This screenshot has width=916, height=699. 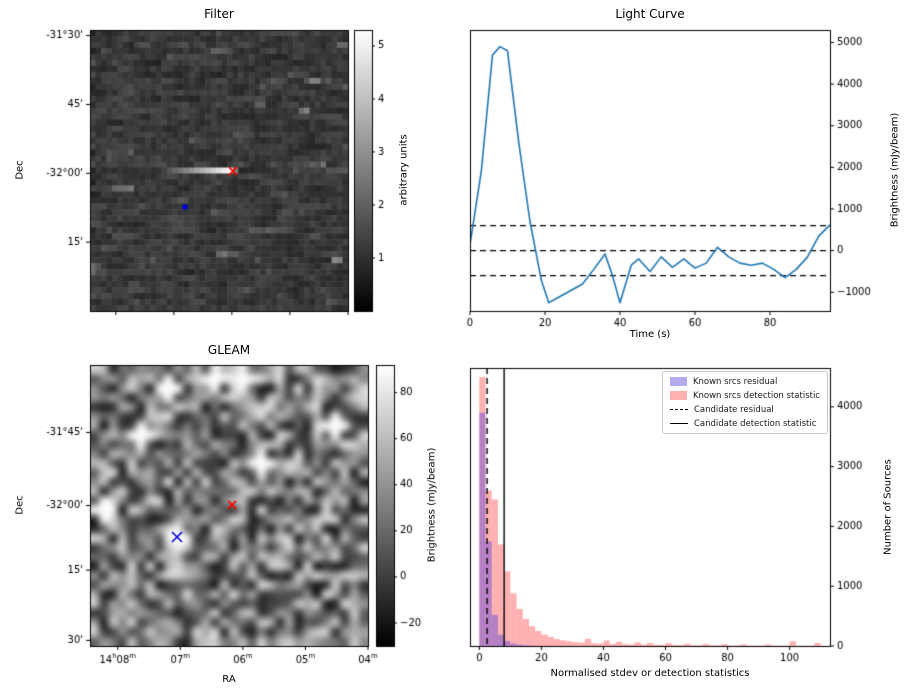 I want to click on legend-item-known-detstat: Known srcs detection statistic, so click(x=744, y=395).